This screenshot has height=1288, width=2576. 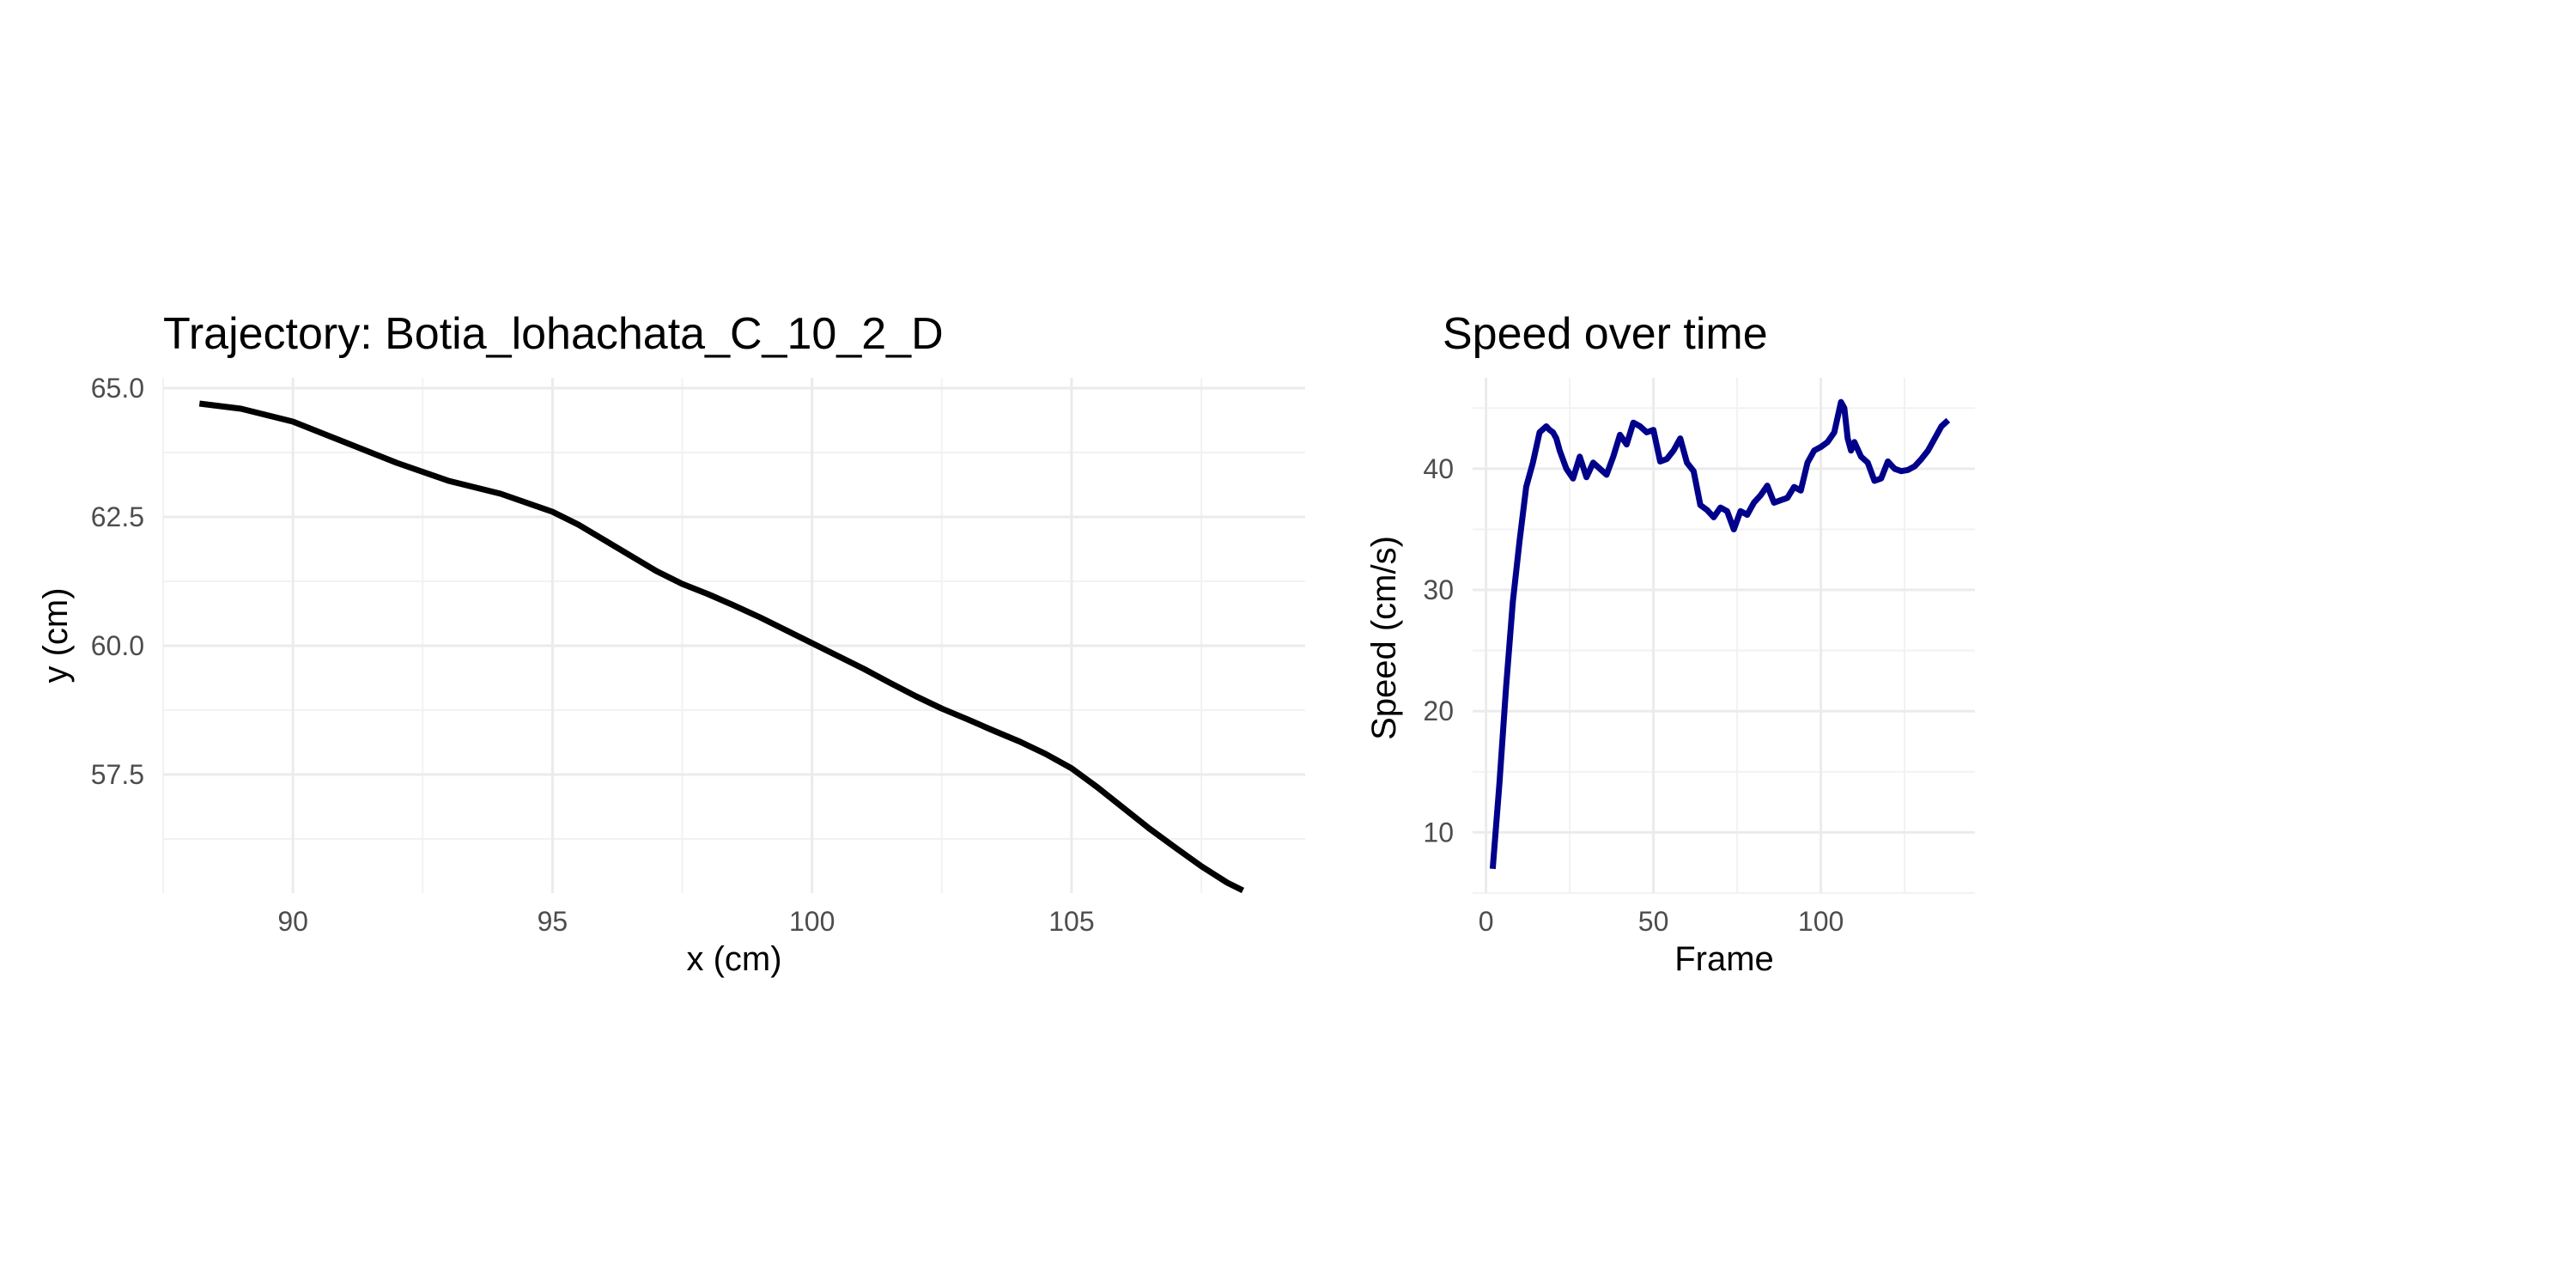 I want to click on trajectory-y-axis-title: y (cm), so click(x=56, y=635).